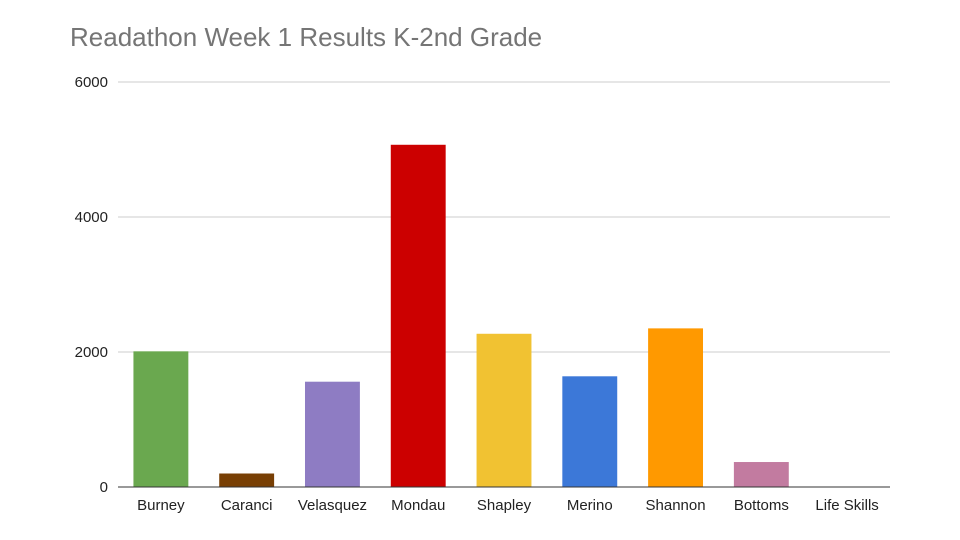  I want to click on x-category-label: Caranci, so click(247, 505).